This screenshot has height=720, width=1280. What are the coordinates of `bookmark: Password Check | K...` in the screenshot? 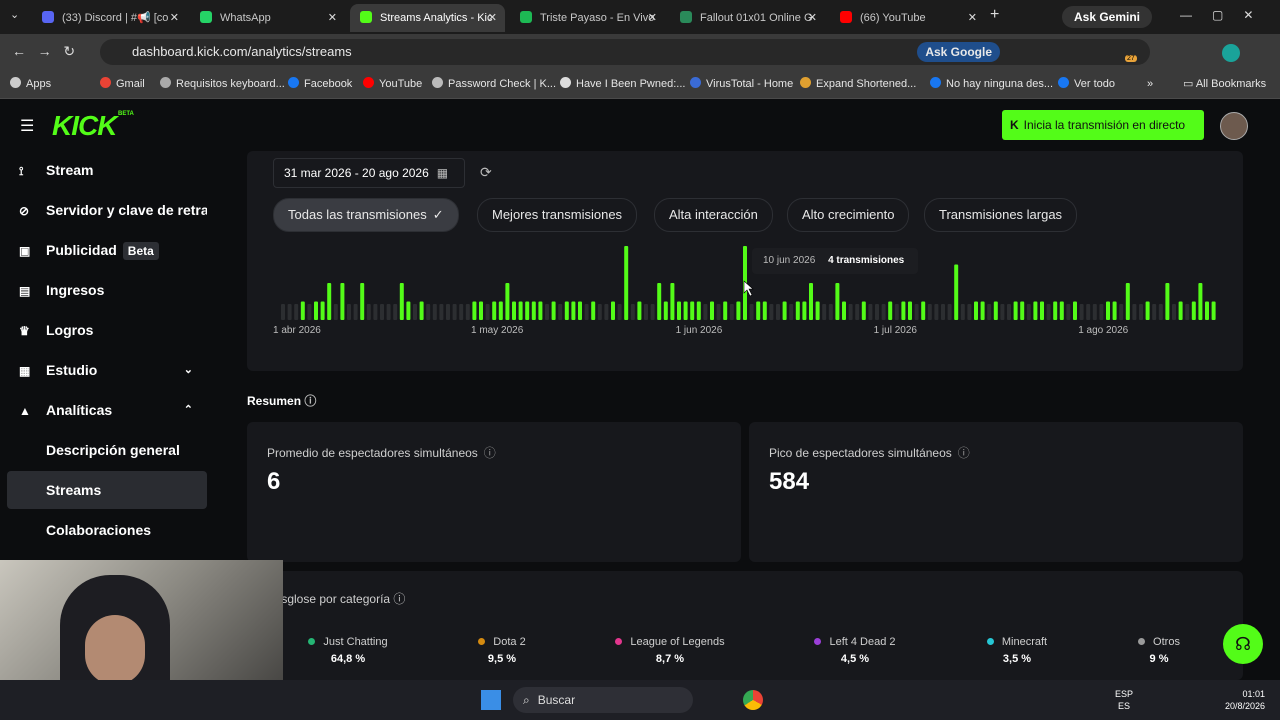 It's located at (494, 84).